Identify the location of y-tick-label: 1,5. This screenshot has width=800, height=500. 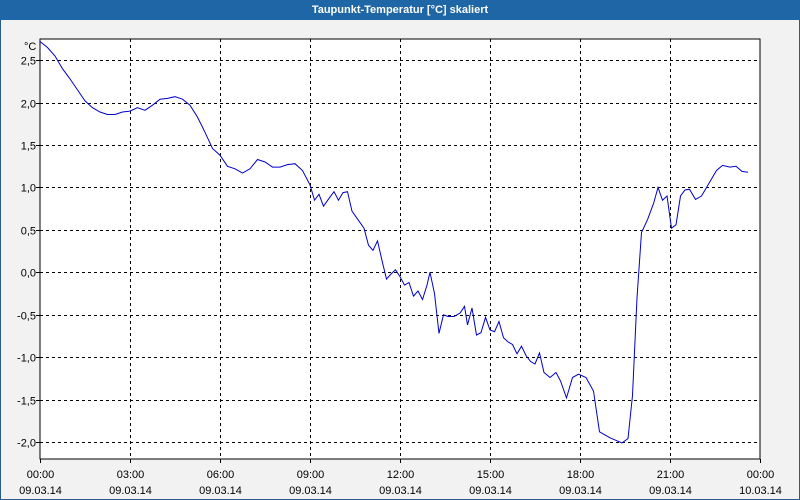
(28, 147).